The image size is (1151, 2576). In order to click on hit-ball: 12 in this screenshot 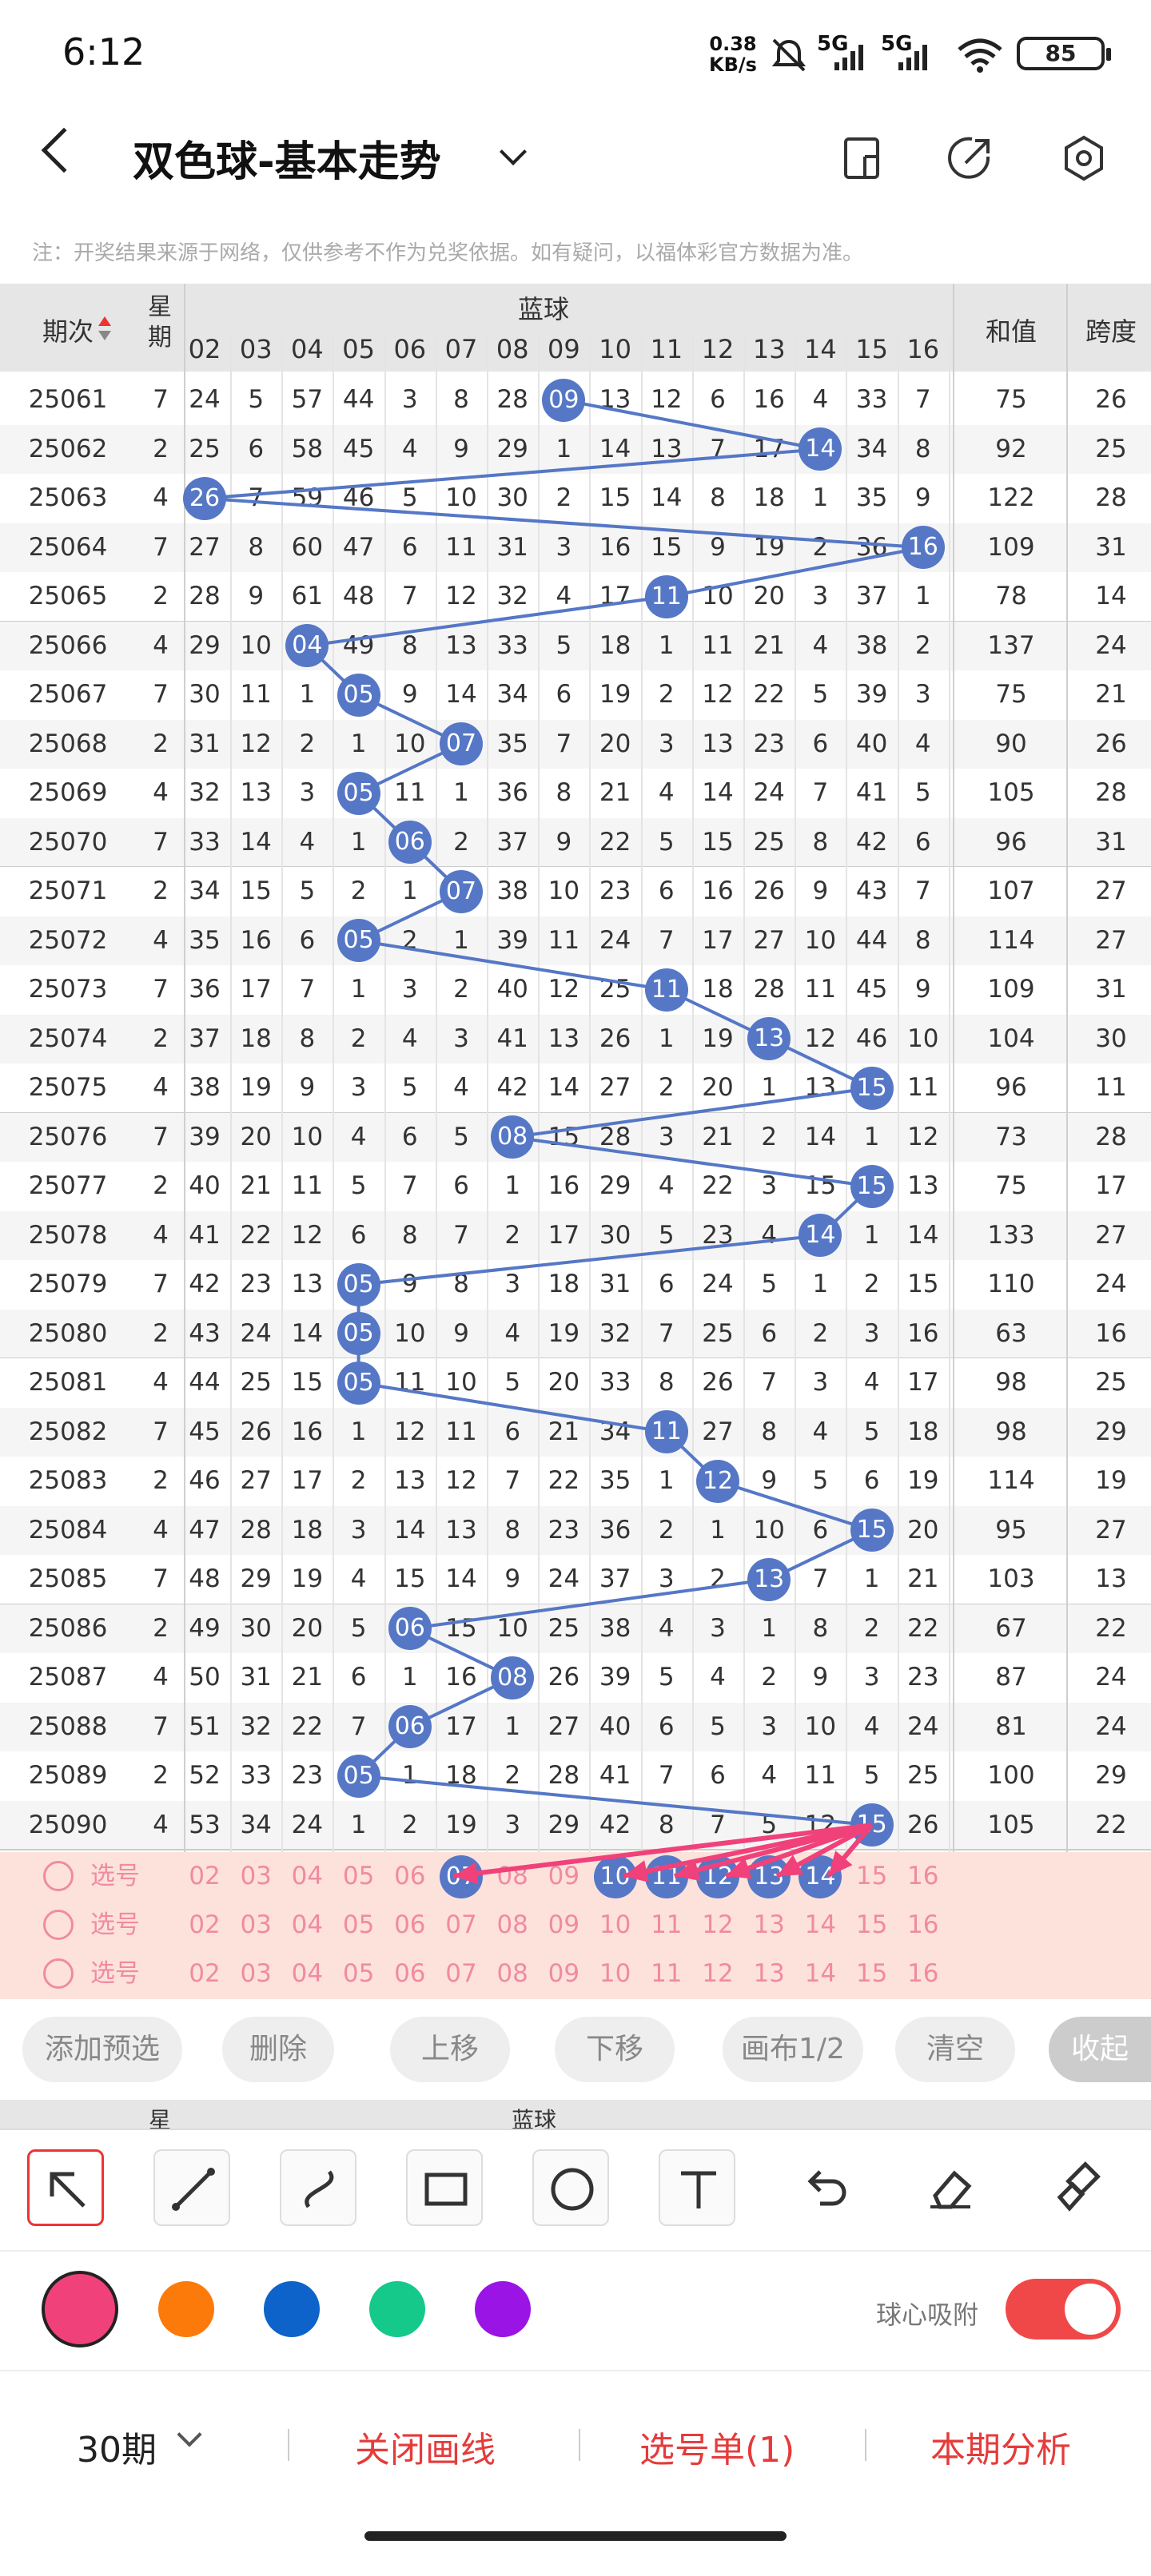, I will do `click(718, 1481)`.